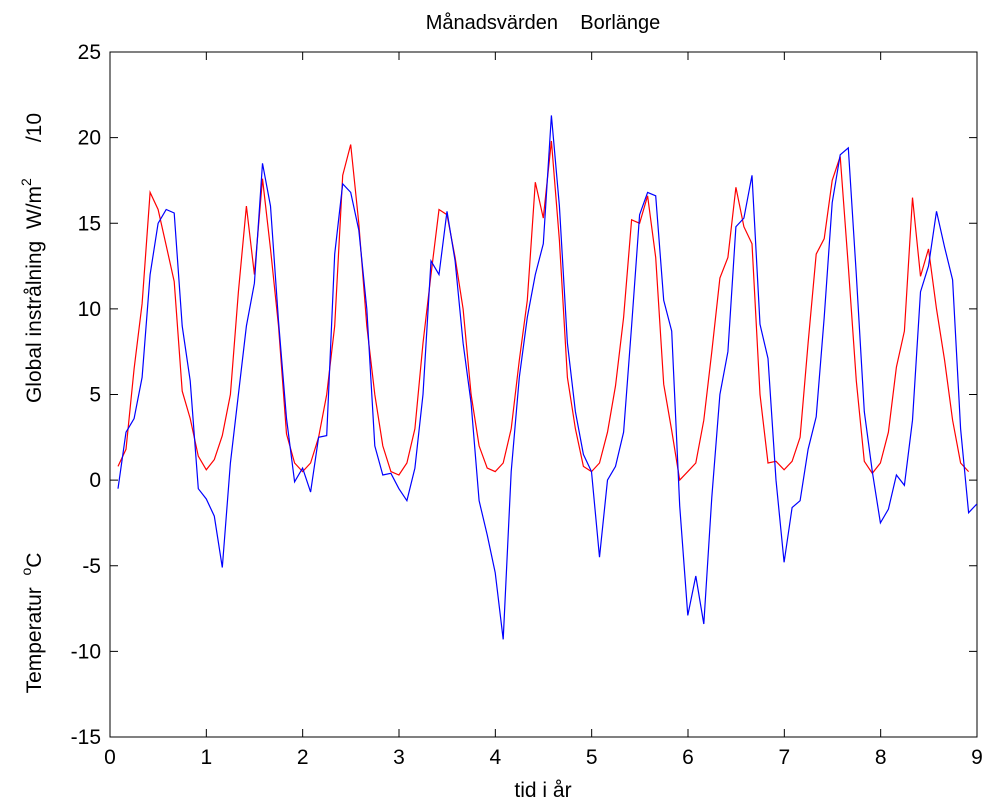  Describe the element at coordinates (495, 757) in the screenshot. I see `x-tick-label: 4` at that location.